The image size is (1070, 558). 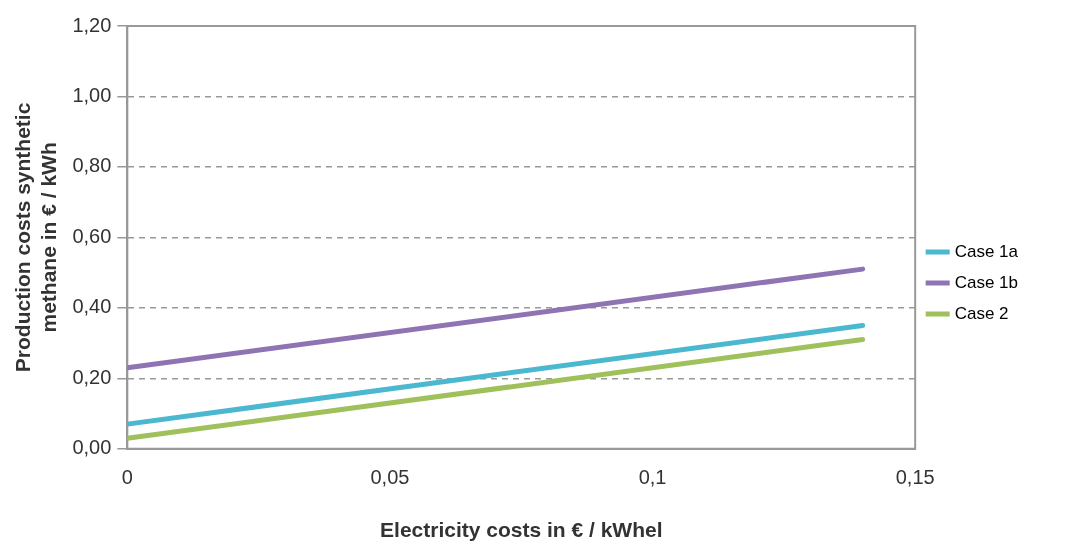 I want to click on x-tick-label: 0,15, so click(x=915, y=477).